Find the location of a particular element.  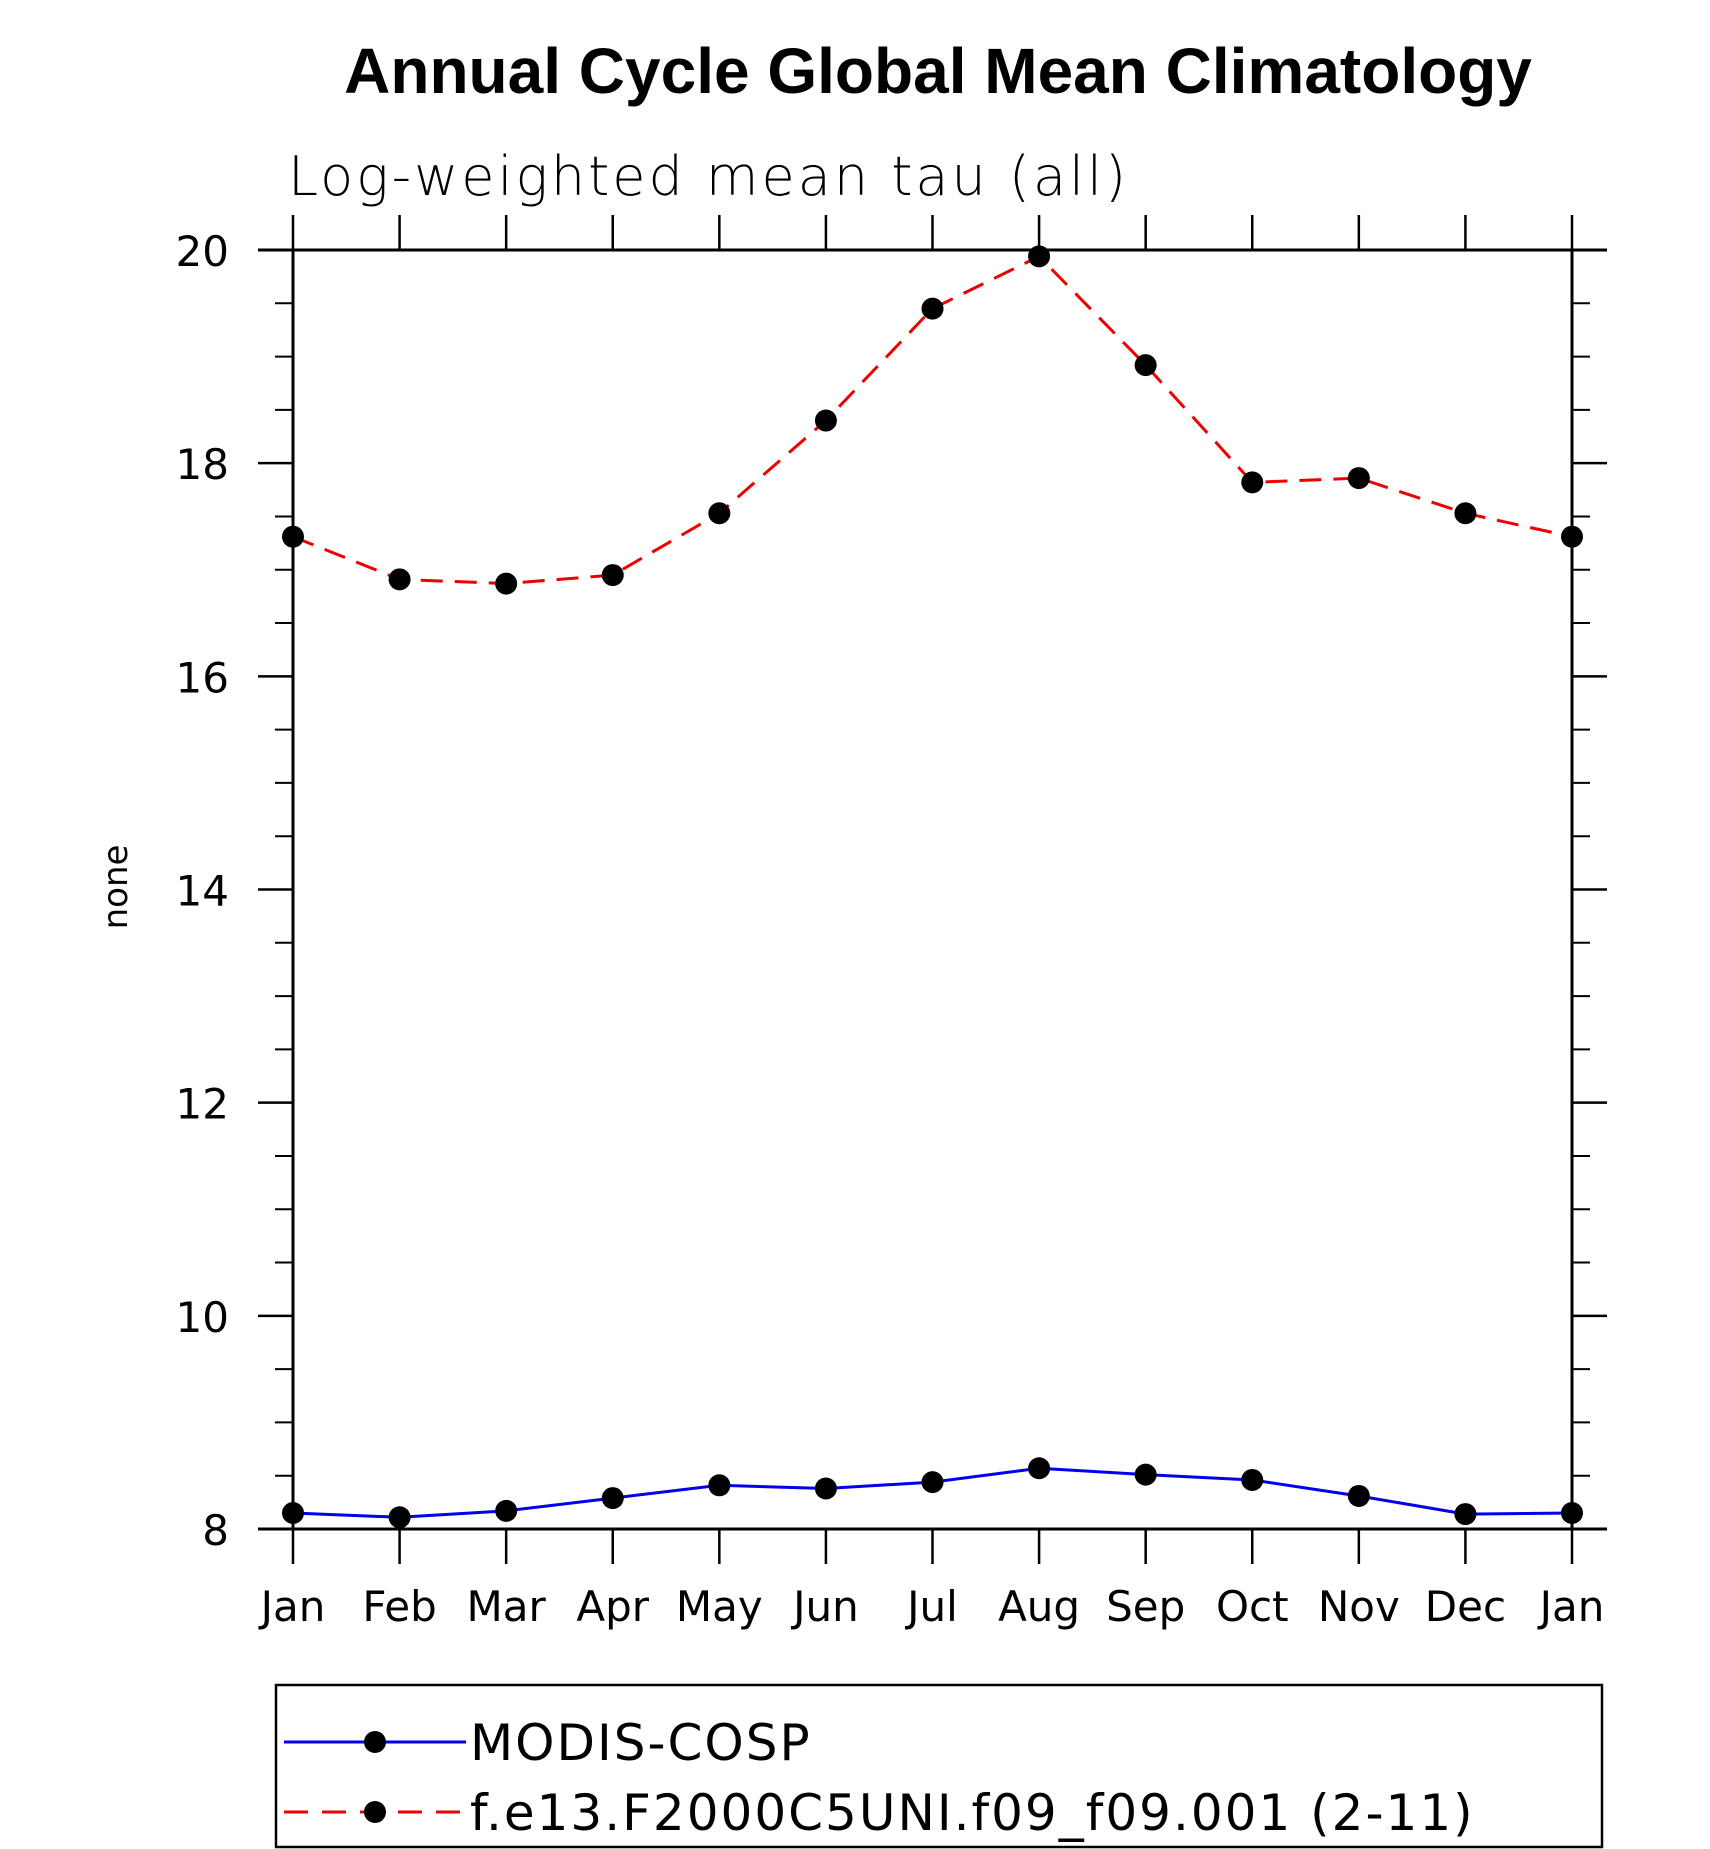

y-tick-label: 18 is located at coordinates (202, 464).